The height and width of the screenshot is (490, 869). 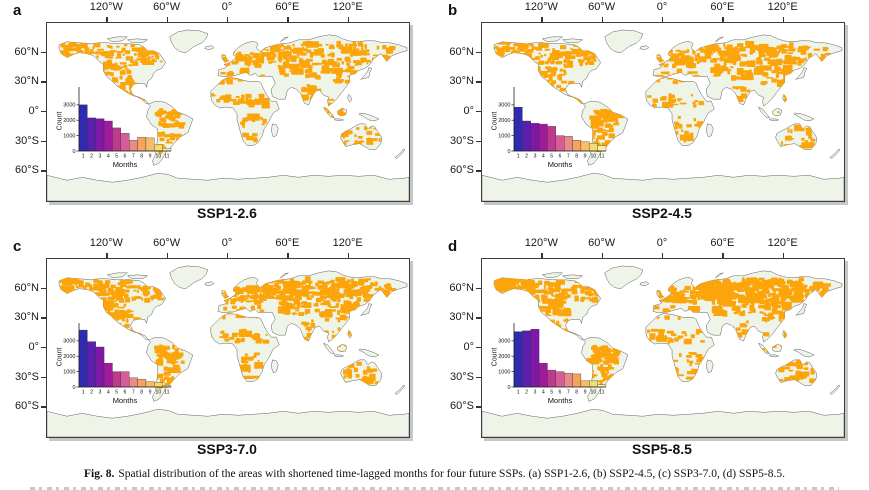 I want to click on latitude-axis: 60°N 30°N 0° 30°S 60°S, so click(x=458, y=111).